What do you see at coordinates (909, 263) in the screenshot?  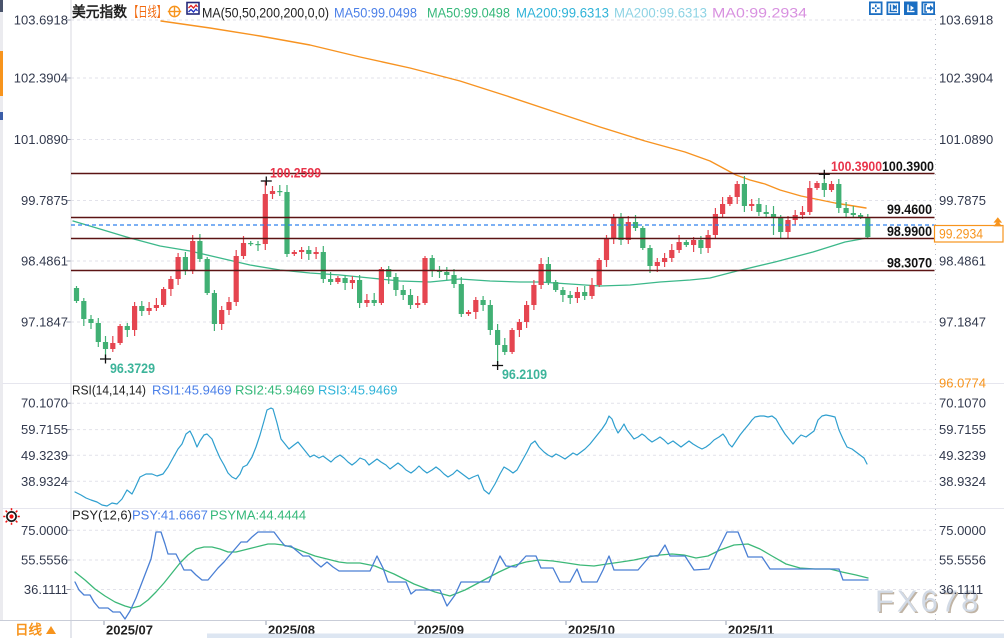 I see `svg-text: 98.3070` at bounding box center [909, 263].